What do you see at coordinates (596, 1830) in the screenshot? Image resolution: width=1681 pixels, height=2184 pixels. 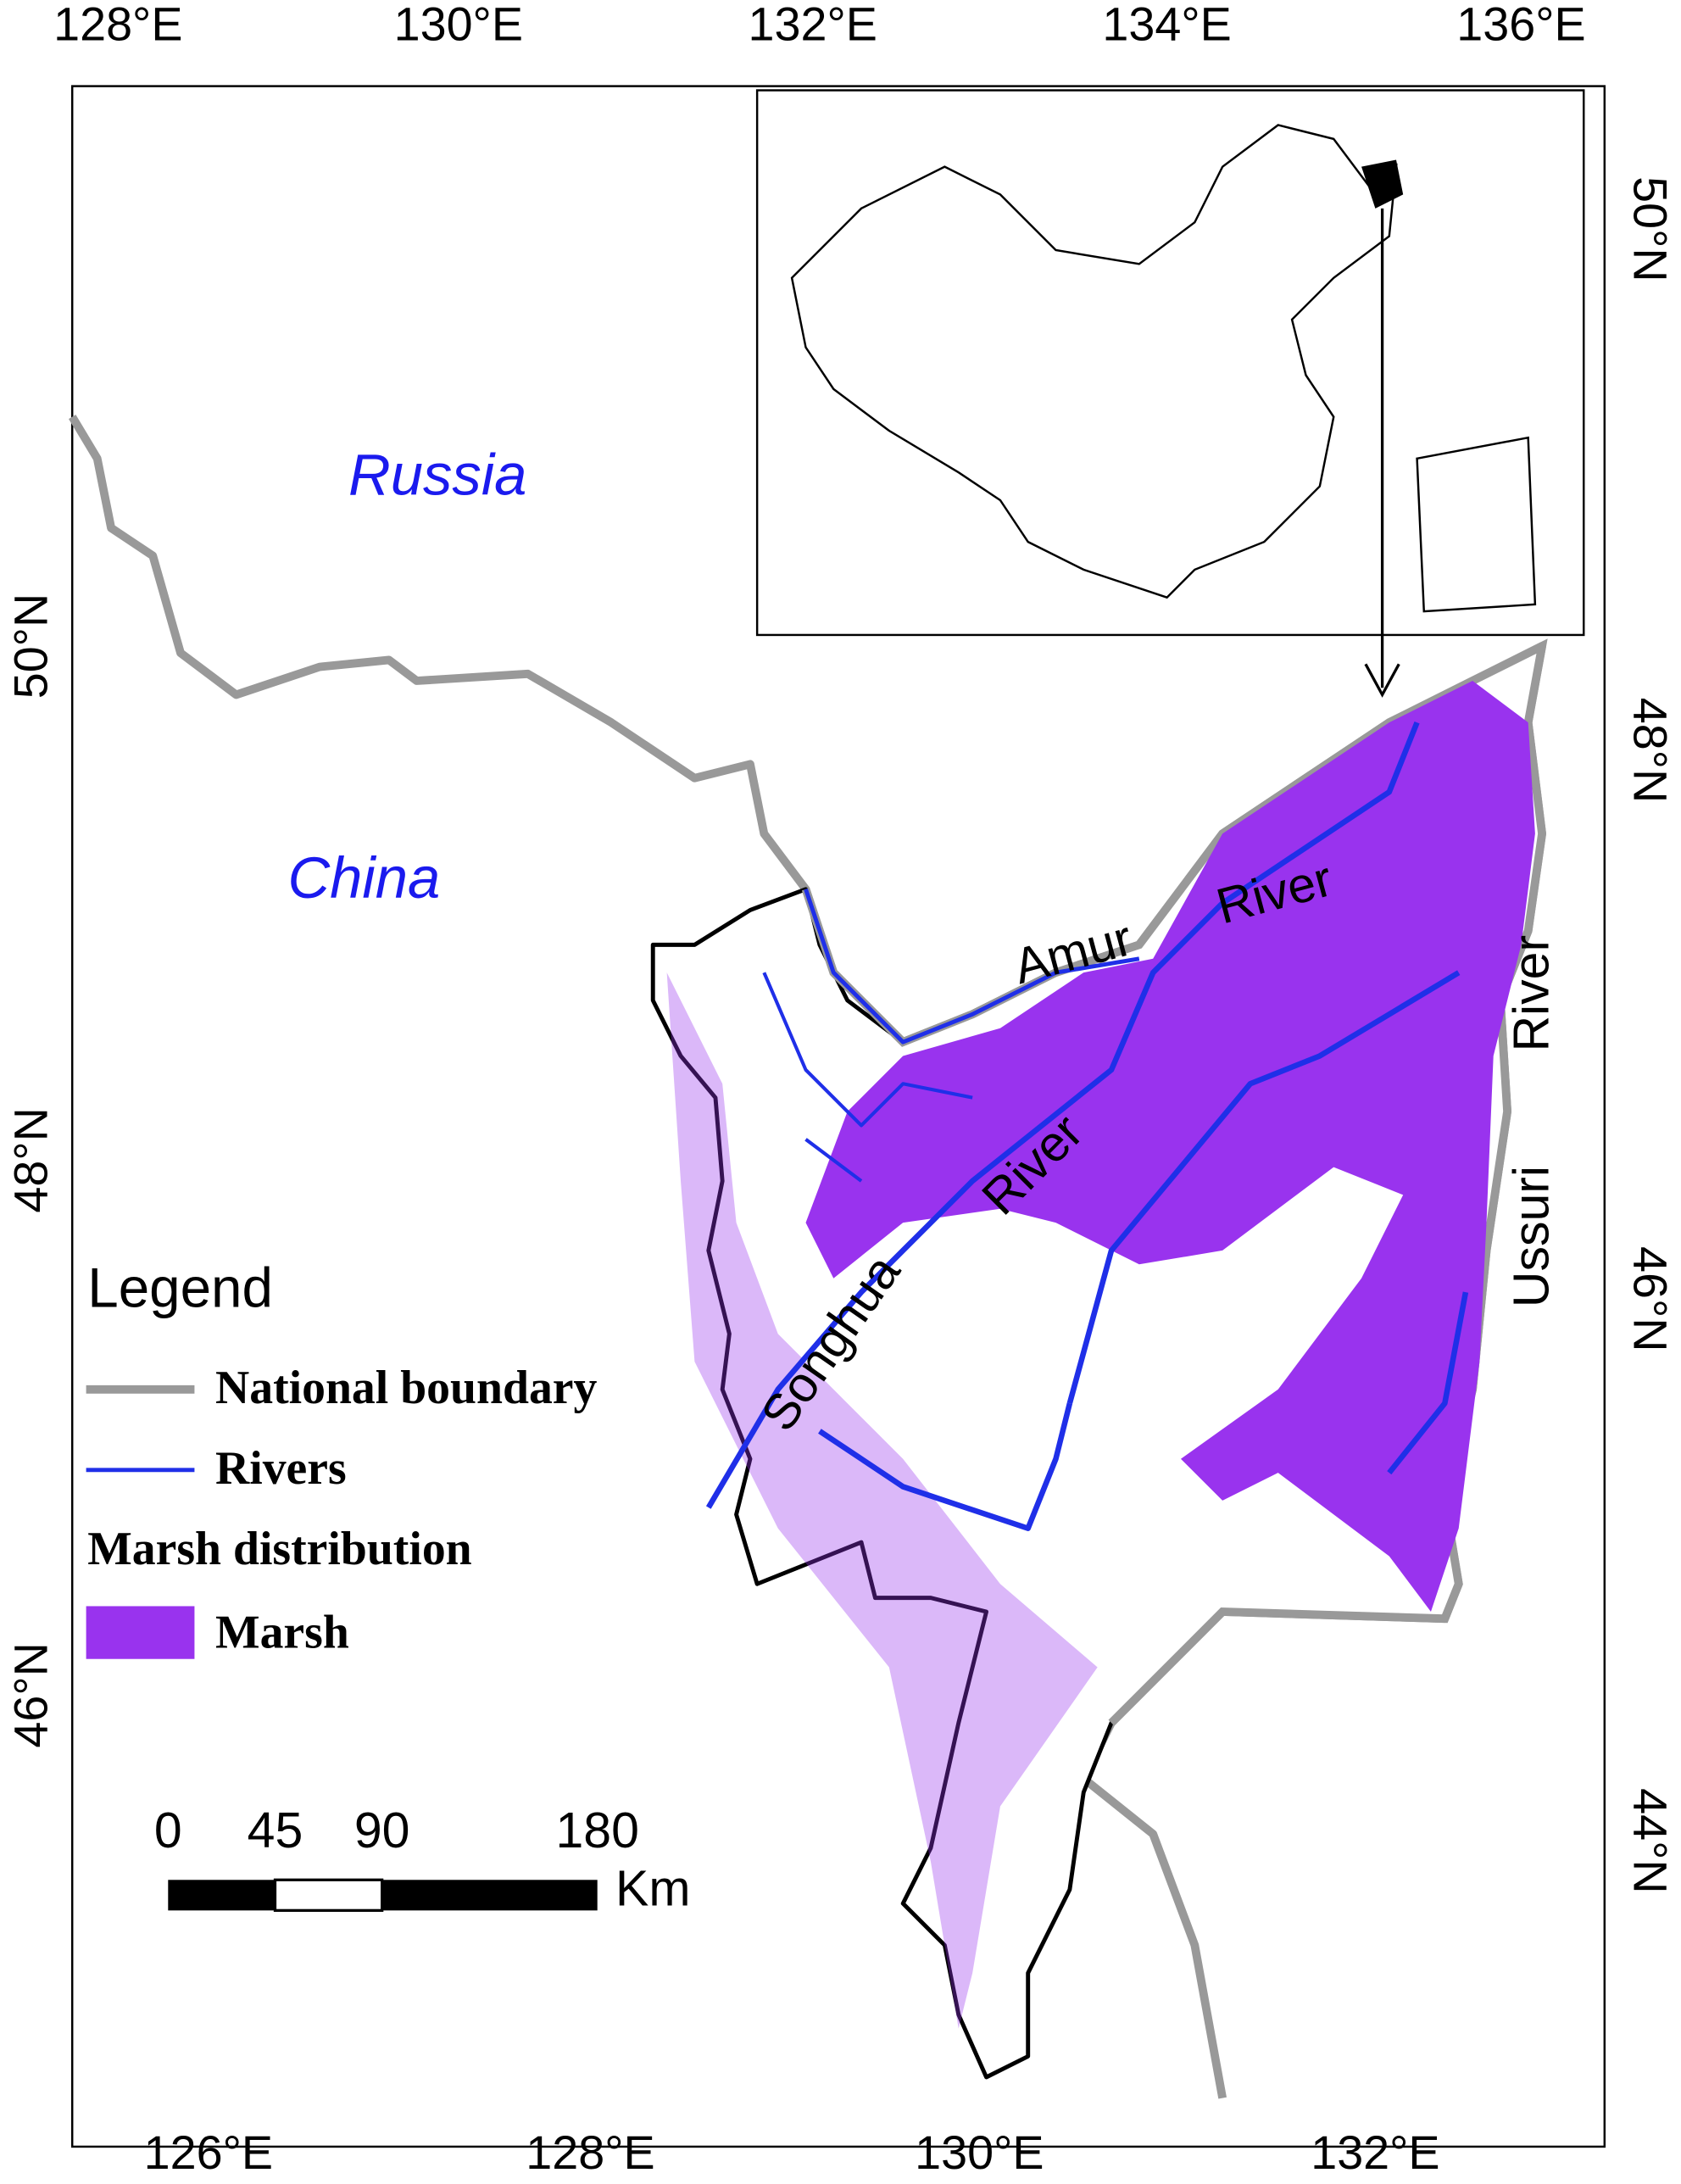 I see `scale-tick-label: 180` at bounding box center [596, 1830].